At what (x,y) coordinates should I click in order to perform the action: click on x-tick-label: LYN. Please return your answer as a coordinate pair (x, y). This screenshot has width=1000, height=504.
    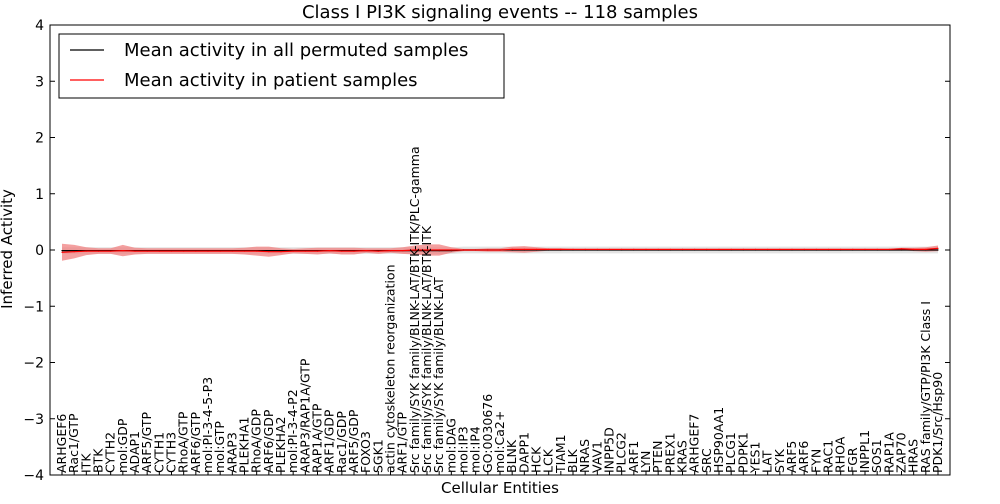
    Looking at the image, I should click on (645, 462).